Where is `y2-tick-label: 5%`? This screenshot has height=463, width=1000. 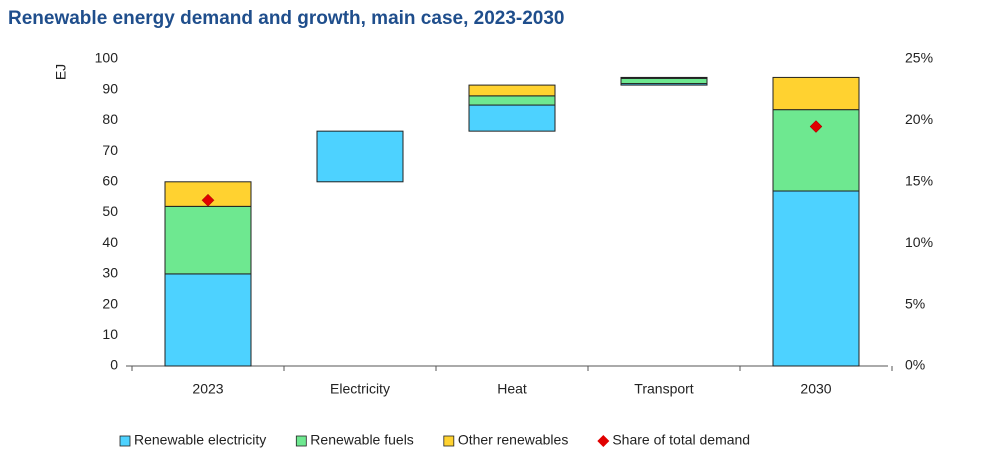 y2-tick-label: 5% is located at coordinates (915, 303).